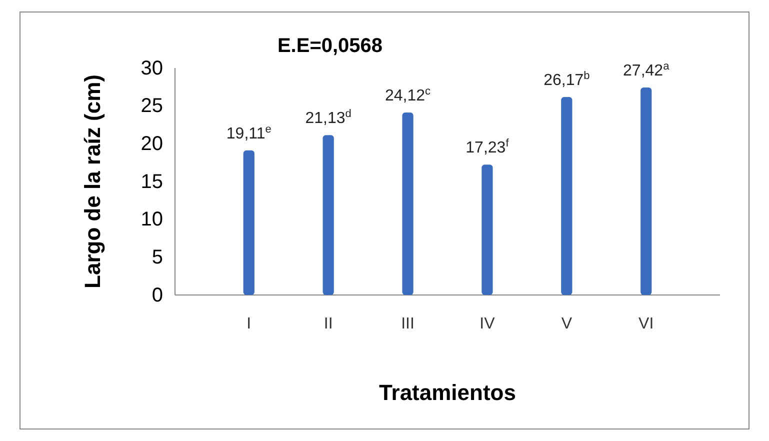  Describe the element at coordinates (151, 181) in the screenshot. I see `y-tick-label: 15` at that location.